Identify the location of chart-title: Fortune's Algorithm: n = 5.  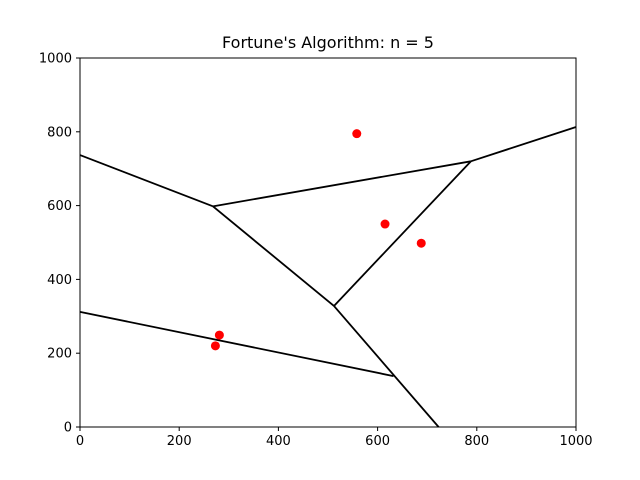
(328, 42).